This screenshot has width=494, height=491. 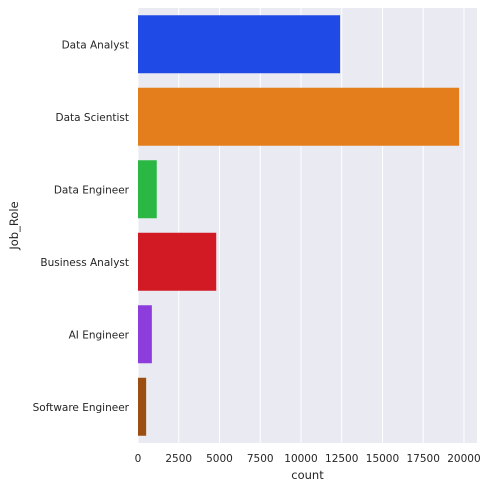 What do you see at coordinates (300, 459) in the screenshot?
I see `x-tick-label: 10000` at bounding box center [300, 459].